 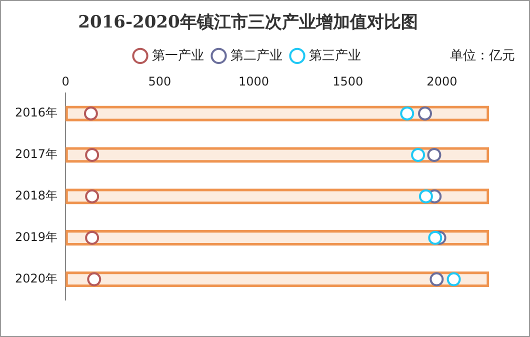 I want to click on x-tick-label: 1500, so click(x=348, y=81).